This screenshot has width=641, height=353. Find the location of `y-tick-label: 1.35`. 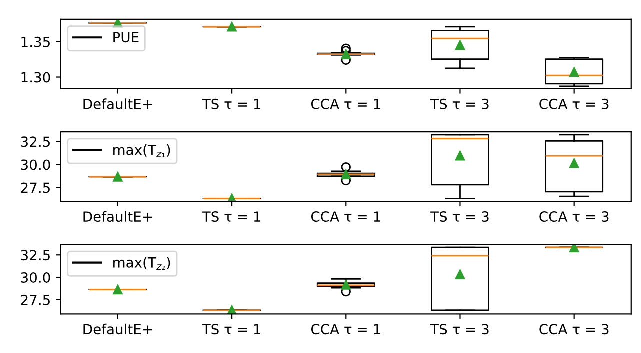

y-tick-label: 1.35 is located at coordinates (36, 42).